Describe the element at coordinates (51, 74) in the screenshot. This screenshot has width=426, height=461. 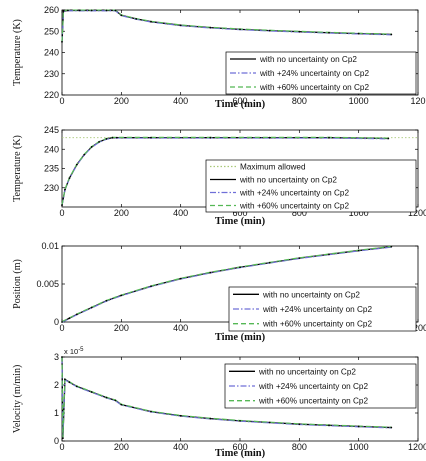
I see `y-tick-label: 230` at that location.